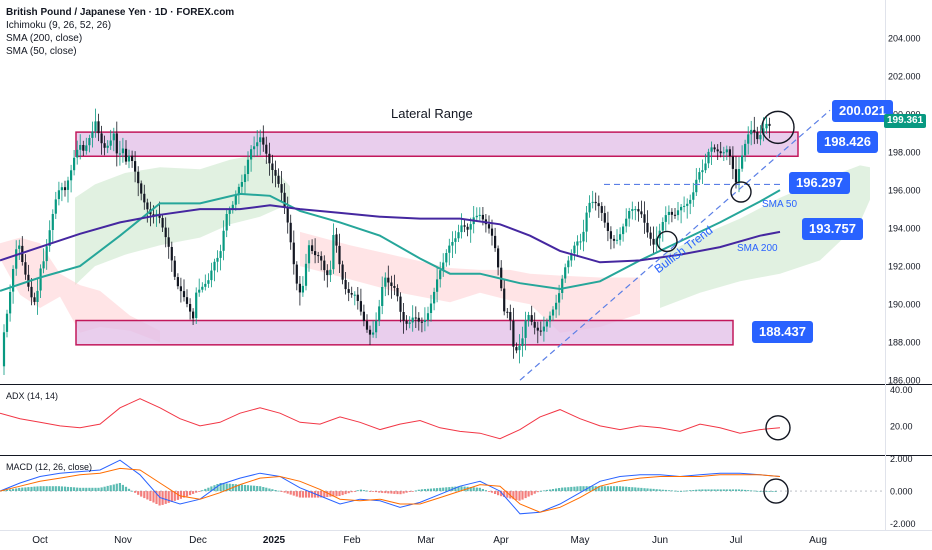 The image size is (932, 550). Describe the element at coordinates (862, 111) in the screenshot. I see `level-tag-200021: 200.021` at that location.